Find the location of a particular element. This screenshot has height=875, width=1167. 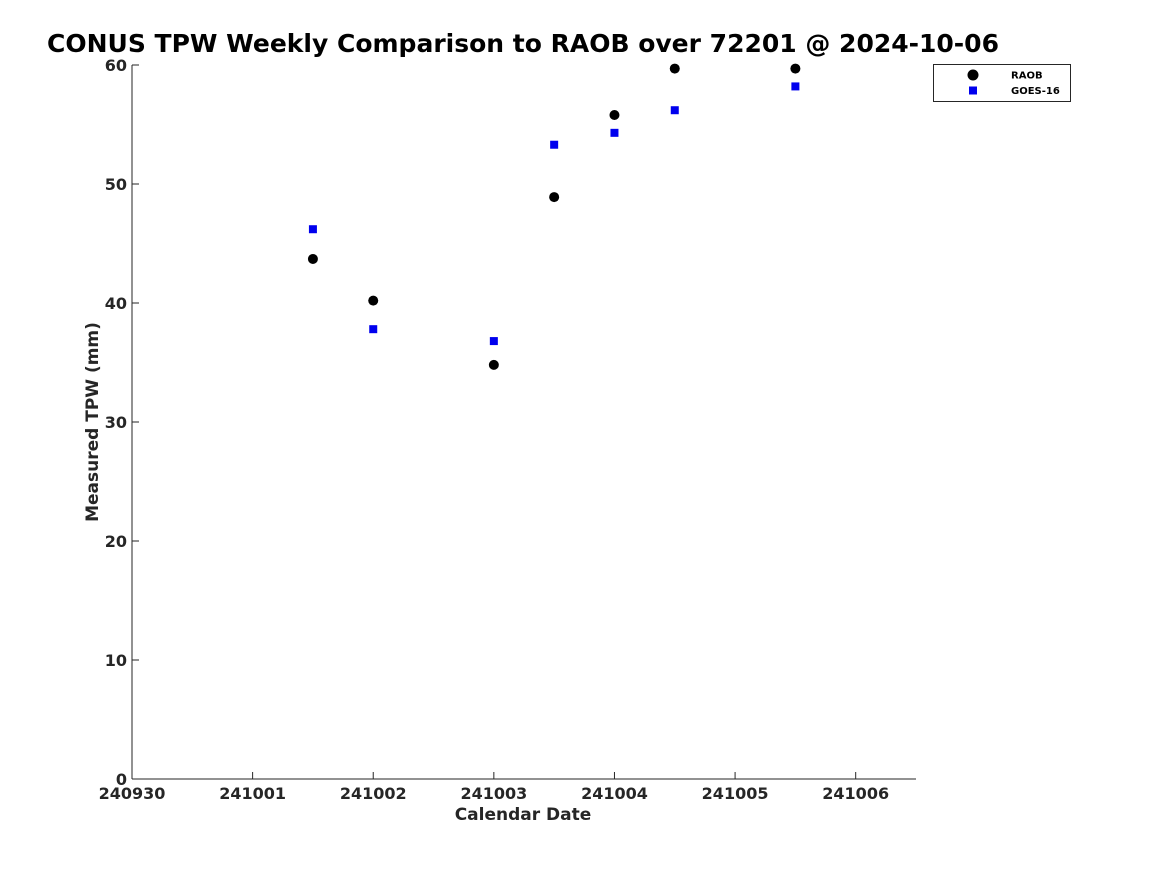

x-axis-label: Calendar Date is located at coordinates (523, 815).